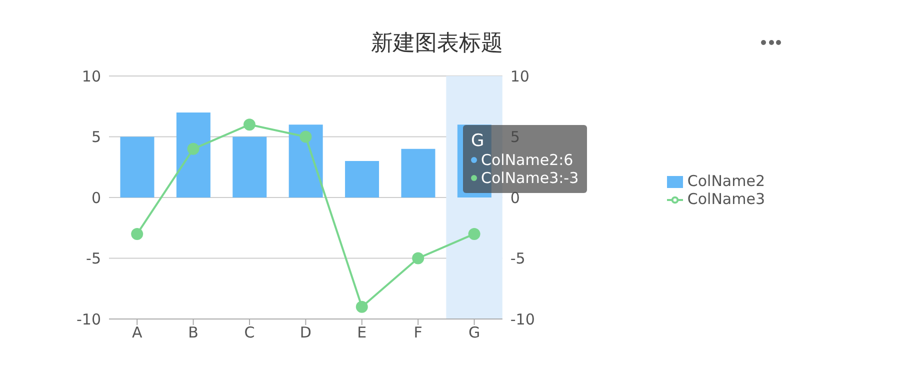 The width and height of the screenshot is (923, 380). I want to click on legend-label: ColName2, so click(726, 181).